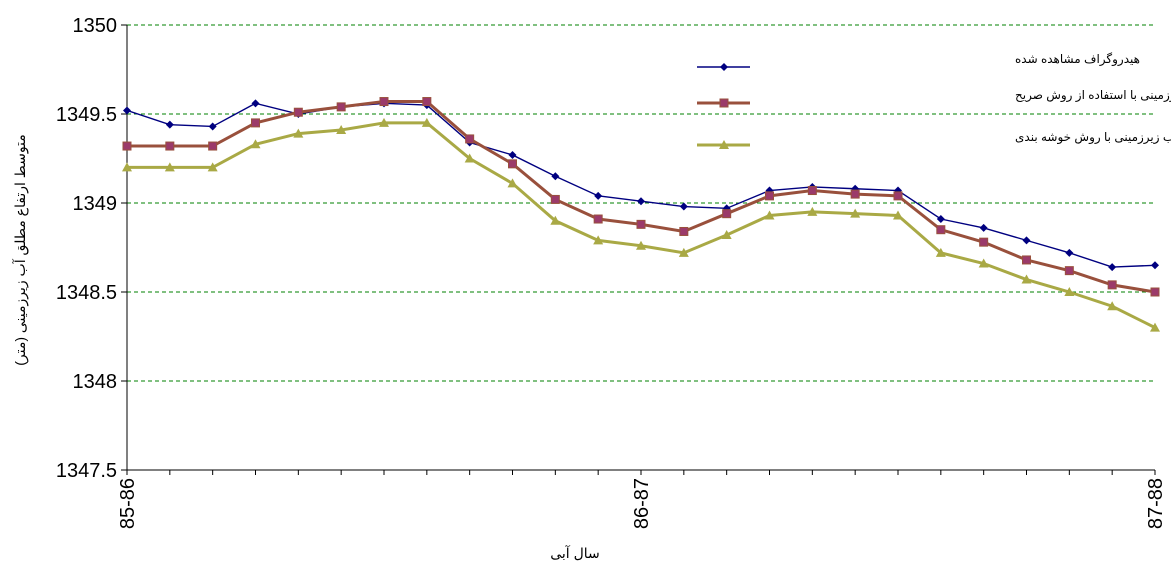 This screenshot has height=564, width=1171. Describe the element at coordinates (20, 250) in the screenshot. I see `y-axis-title: متوسط ارتفاع مطلق آب زیرزمینی (متر)` at that location.